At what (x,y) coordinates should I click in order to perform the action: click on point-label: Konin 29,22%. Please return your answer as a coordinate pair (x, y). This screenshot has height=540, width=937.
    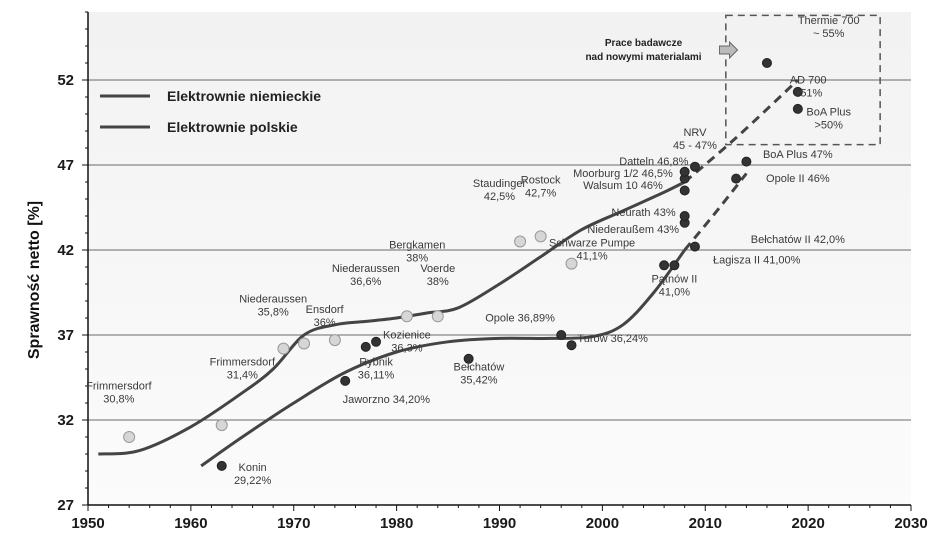
    Looking at the image, I should click on (253, 474).